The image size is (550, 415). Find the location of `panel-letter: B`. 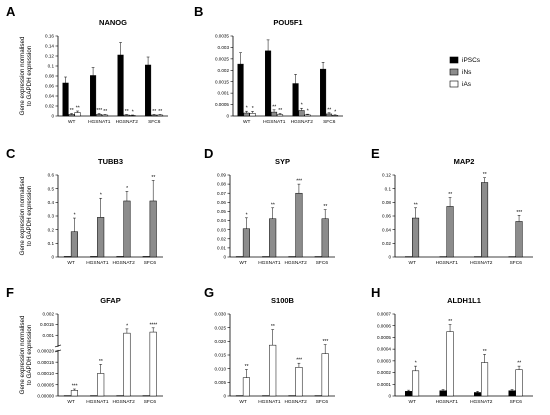

panel-letter: B is located at coordinates (198, 11).